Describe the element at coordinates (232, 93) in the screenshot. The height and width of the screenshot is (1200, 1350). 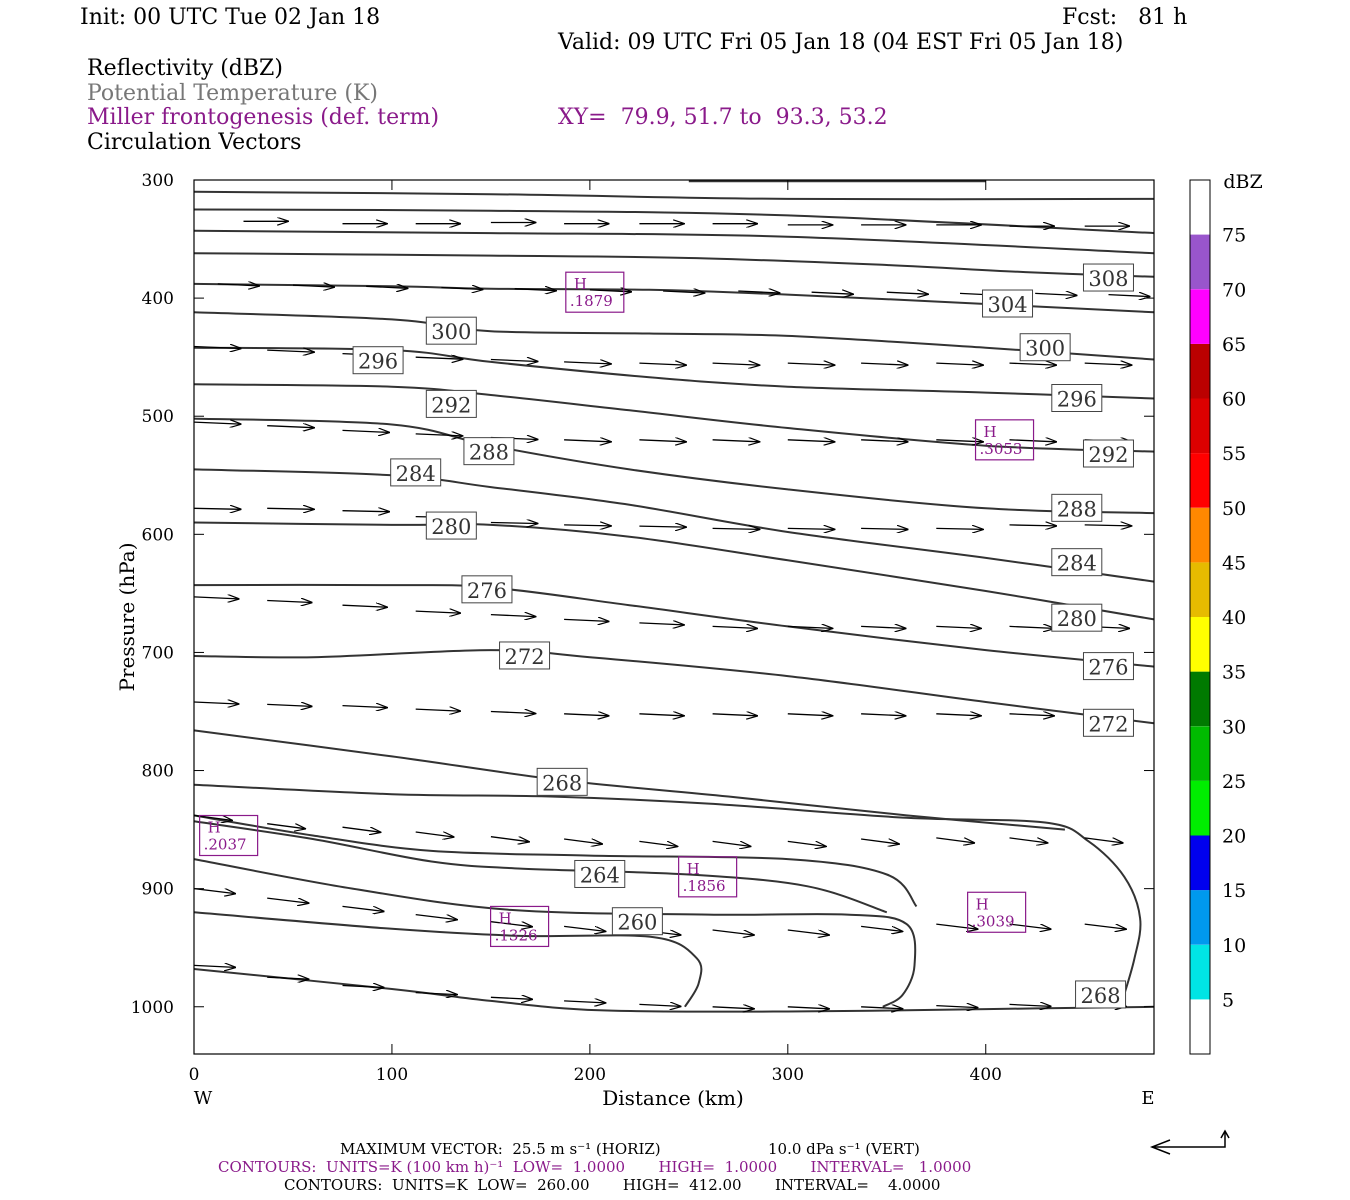
I see `legend-theta: Potential Temperature (K)` at that location.